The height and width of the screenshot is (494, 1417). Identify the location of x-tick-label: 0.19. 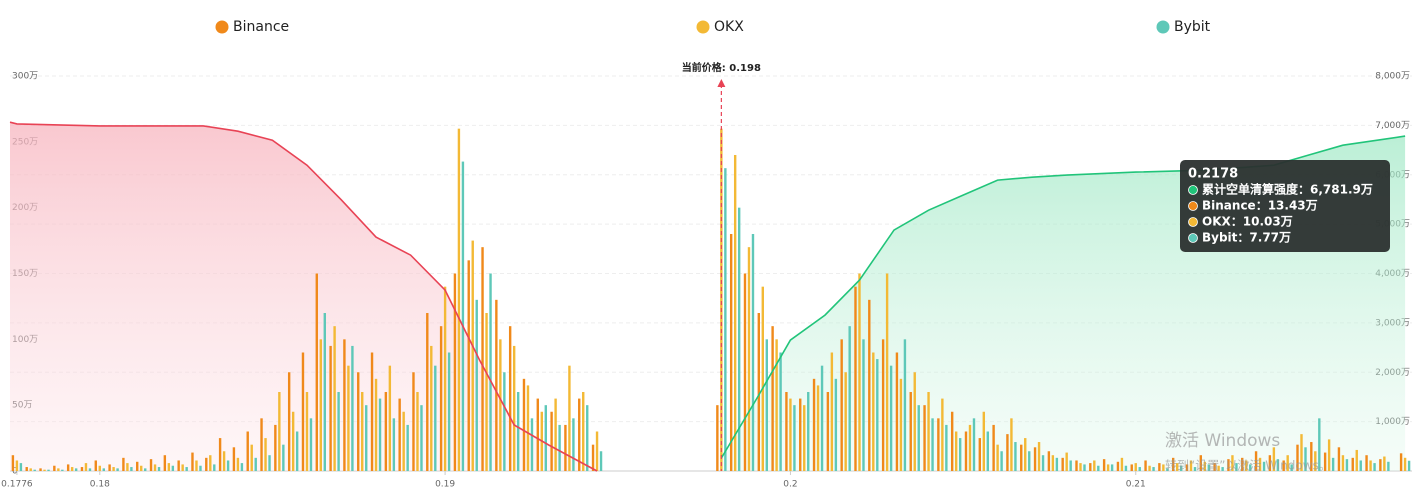
(445, 485).